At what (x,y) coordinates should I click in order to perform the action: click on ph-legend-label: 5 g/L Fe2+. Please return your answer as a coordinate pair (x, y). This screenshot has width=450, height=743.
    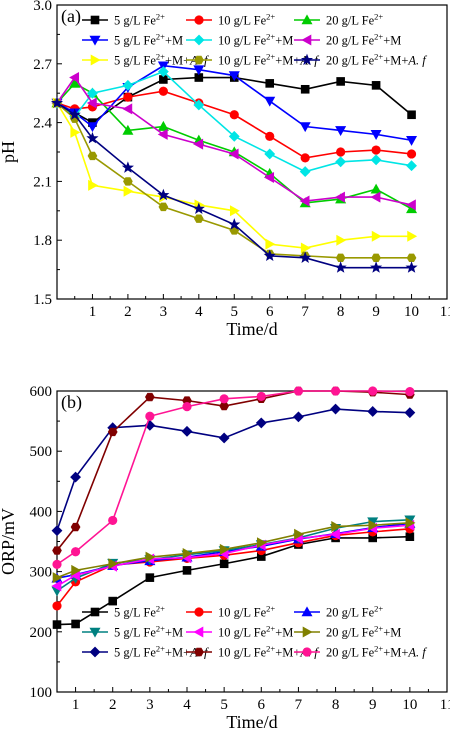
    Looking at the image, I should click on (139, 20).